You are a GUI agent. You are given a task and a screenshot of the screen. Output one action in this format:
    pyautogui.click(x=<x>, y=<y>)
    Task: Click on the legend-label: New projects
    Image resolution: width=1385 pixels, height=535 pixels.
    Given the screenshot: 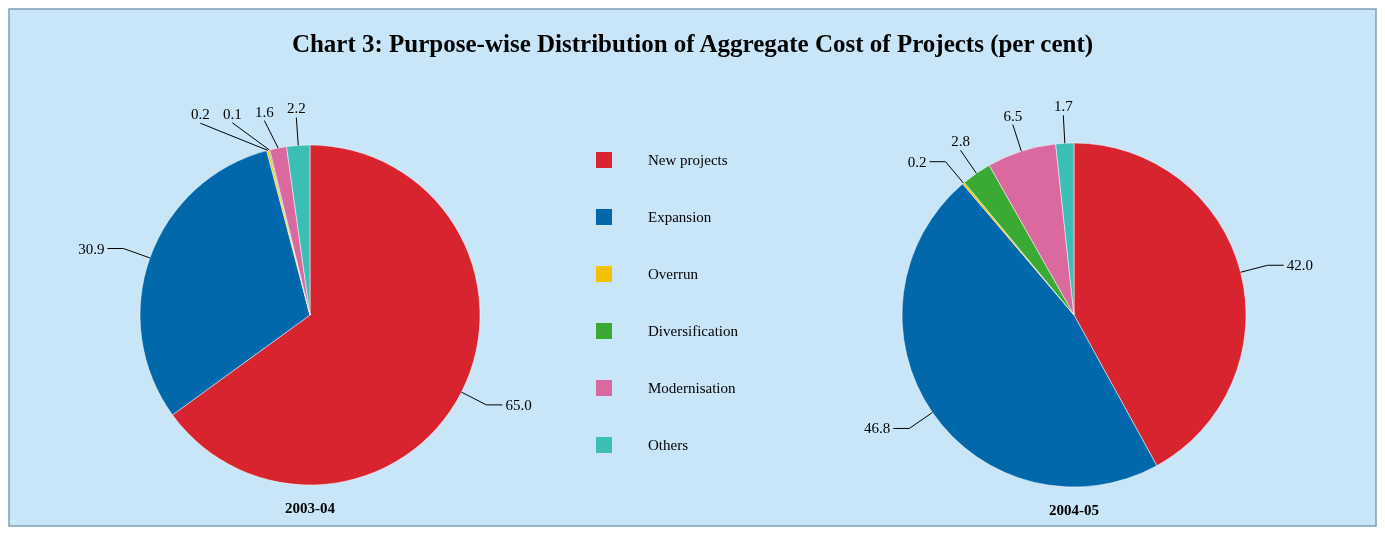 What is the action you would take?
    pyautogui.click(x=688, y=160)
    